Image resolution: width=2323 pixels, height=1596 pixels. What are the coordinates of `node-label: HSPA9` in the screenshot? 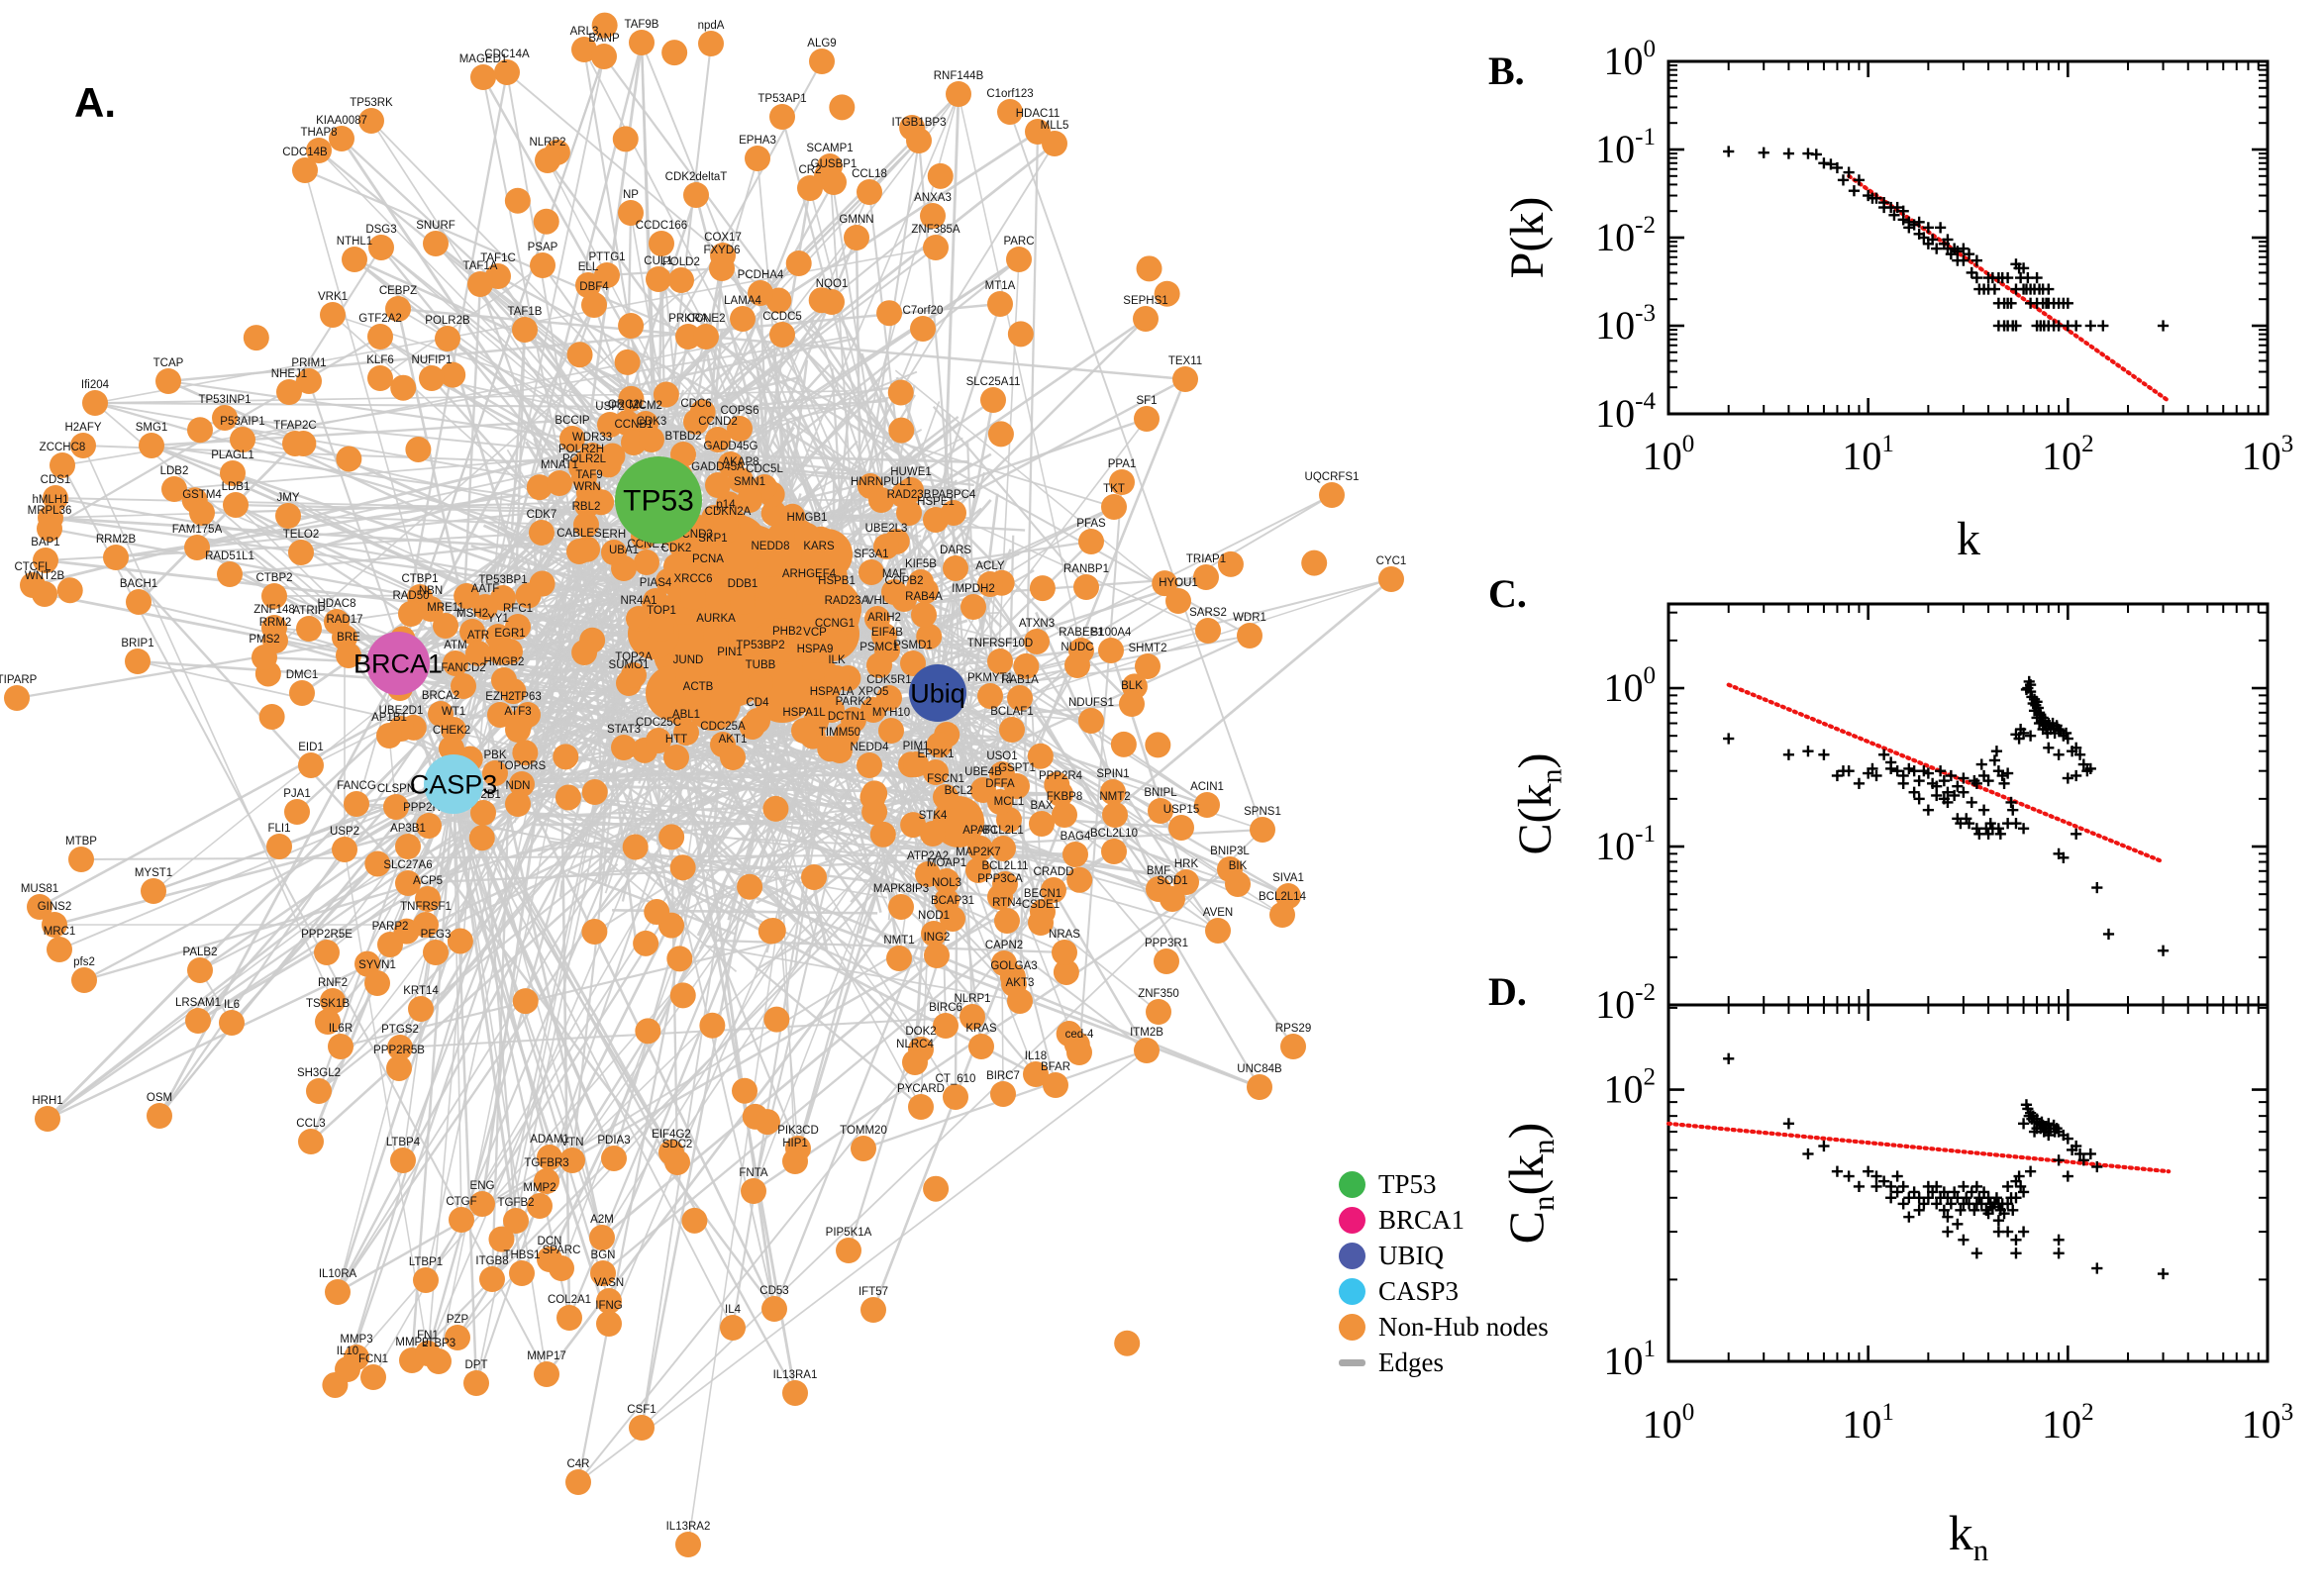 It's located at (815, 649).